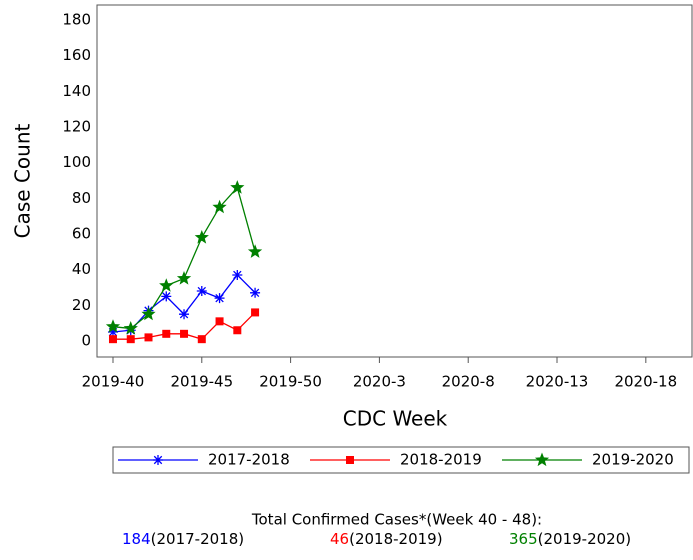  Describe the element at coordinates (76, 162) in the screenshot. I see `y-tick-label: 100` at that location.